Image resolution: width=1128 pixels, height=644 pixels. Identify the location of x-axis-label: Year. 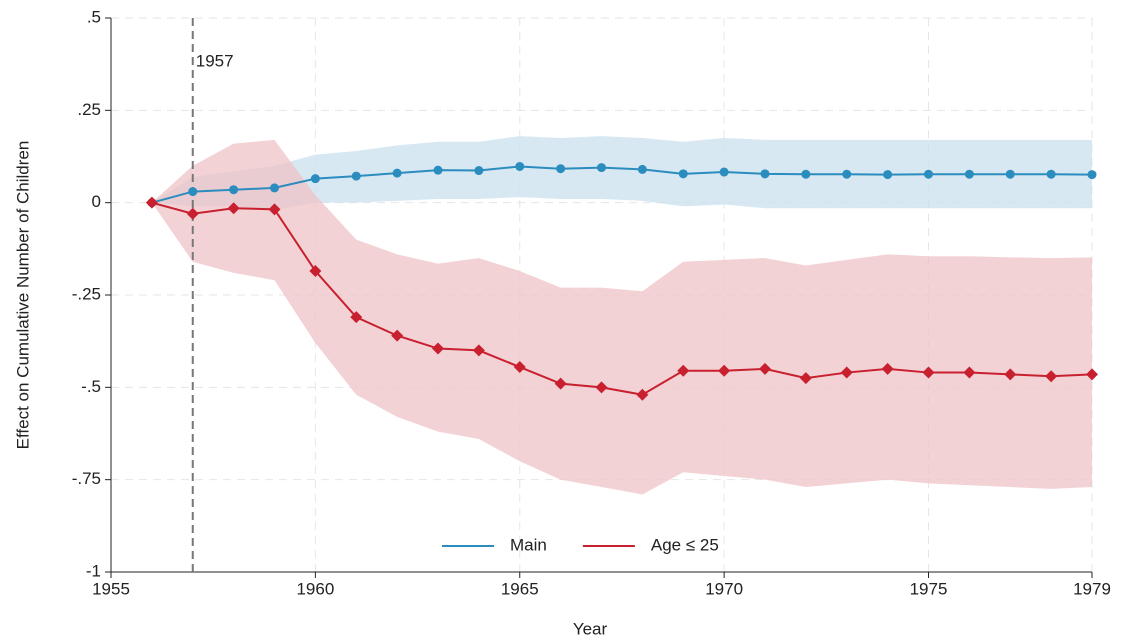
(590, 628).